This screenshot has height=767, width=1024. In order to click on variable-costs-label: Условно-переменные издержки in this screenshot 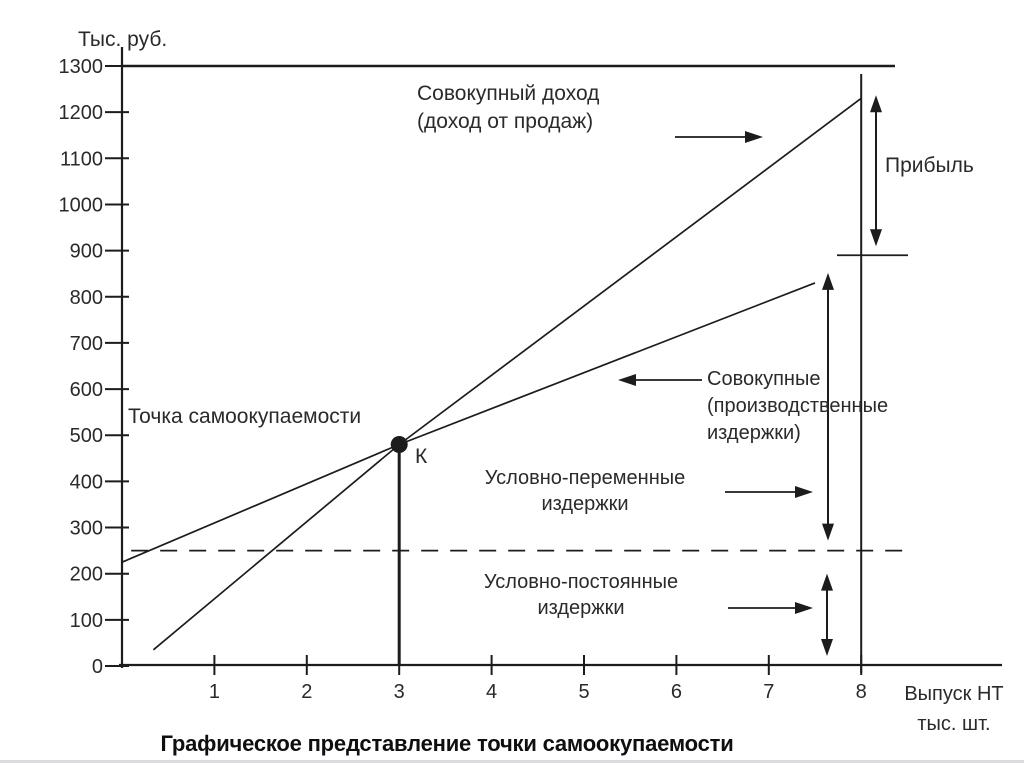, I will do `click(585, 491)`.